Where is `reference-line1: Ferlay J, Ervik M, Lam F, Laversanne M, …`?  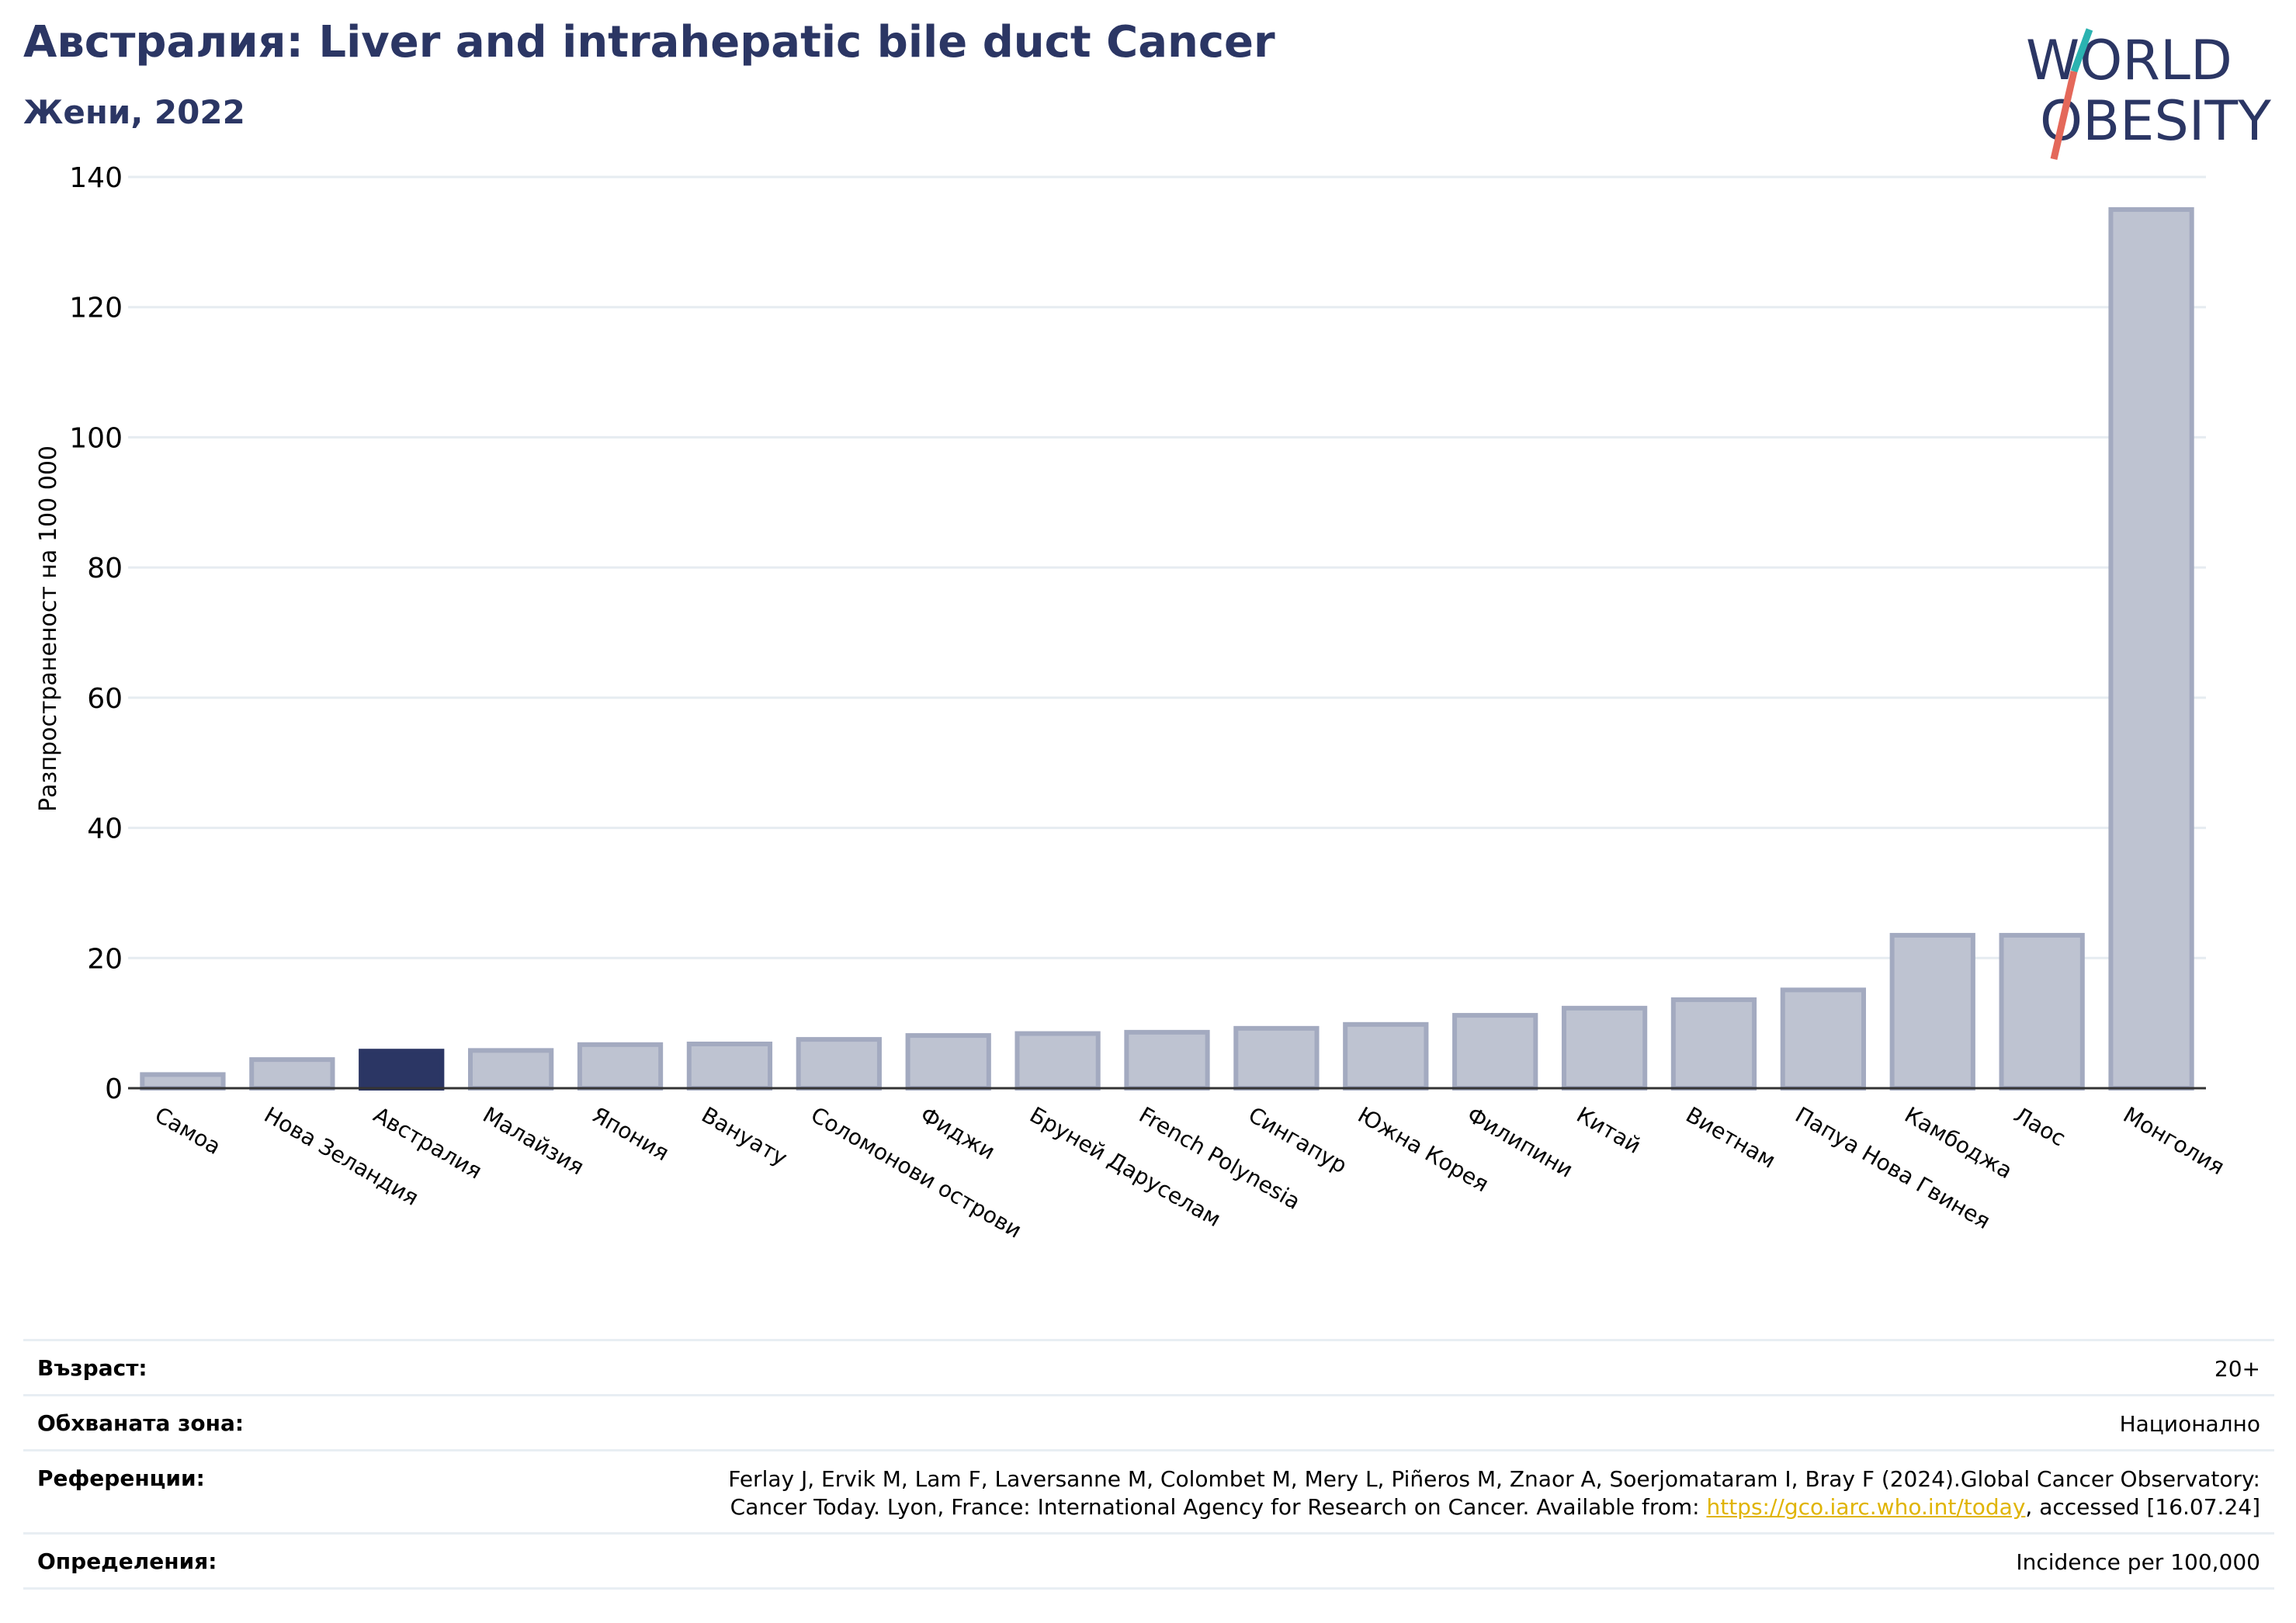
reference-line1: Ferlay J, Ervik M, Lam F, Laversanne M, … is located at coordinates (1494, 1479).